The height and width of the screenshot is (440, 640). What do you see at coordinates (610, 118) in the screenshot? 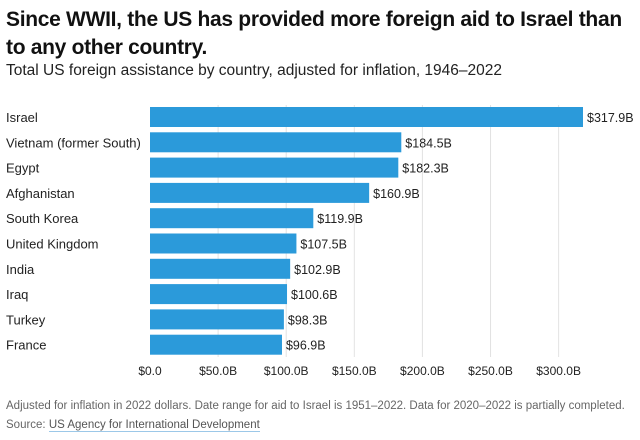
I see `value-label: $317.9B` at bounding box center [610, 118].